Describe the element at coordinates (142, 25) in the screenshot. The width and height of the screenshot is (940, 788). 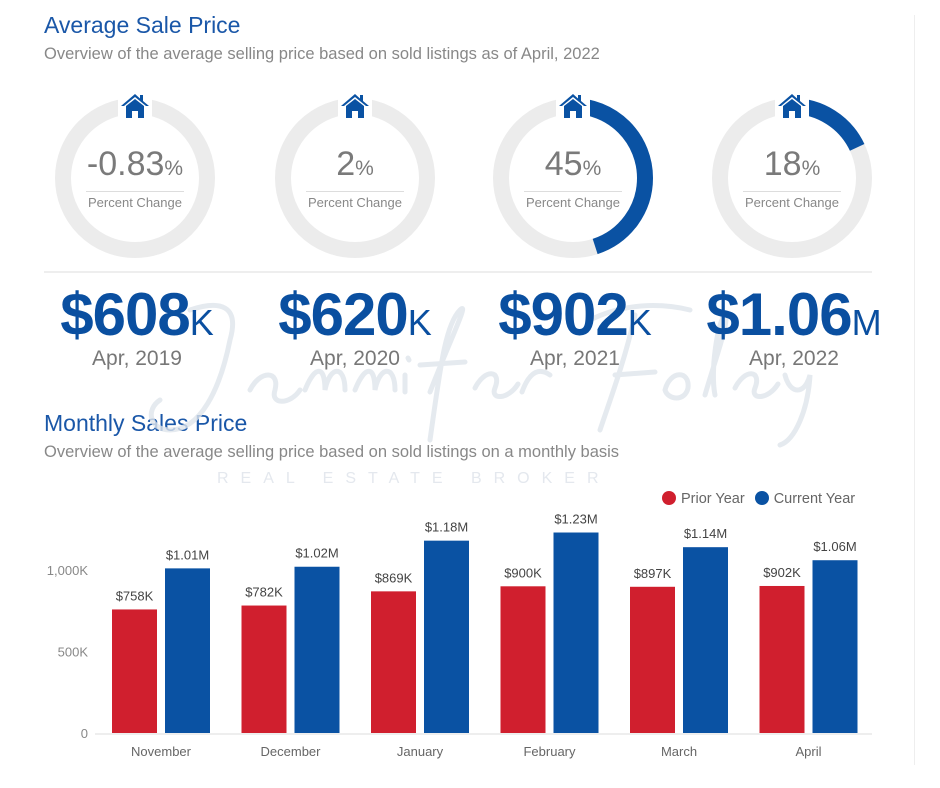
I see `page-title: Average Sale Price` at that location.